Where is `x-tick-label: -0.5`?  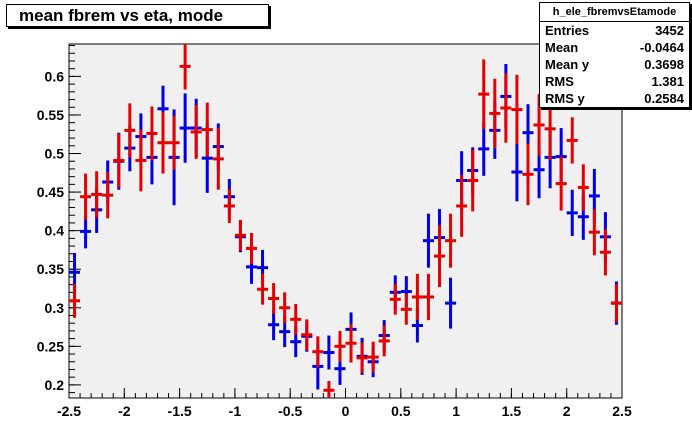 x-tick-label: -0.5 is located at coordinates (290, 411).